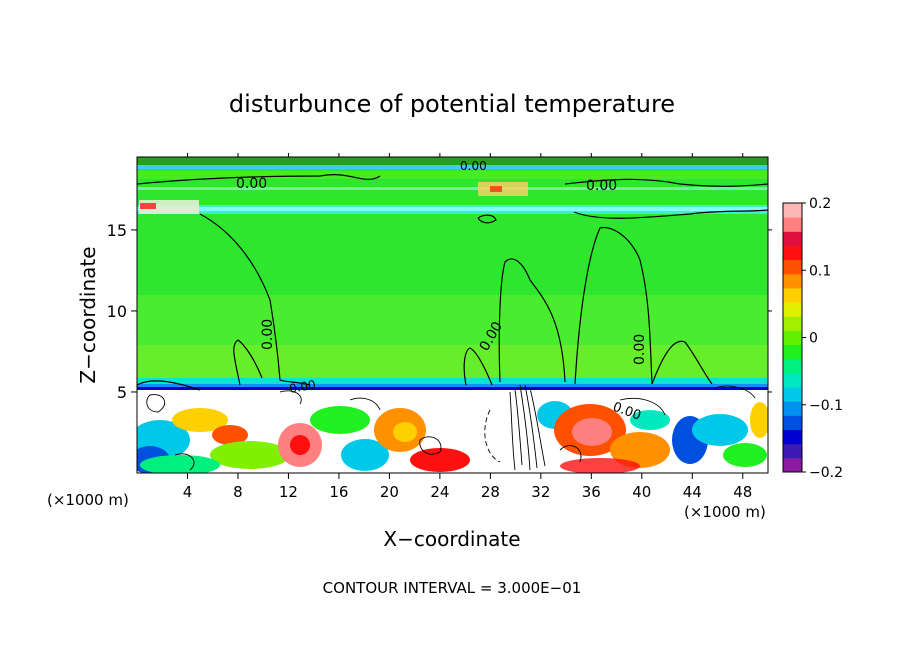  Describe the element at coordinates (692, 492) in the screenshot. I see `x-tick-label: 44` at that location.